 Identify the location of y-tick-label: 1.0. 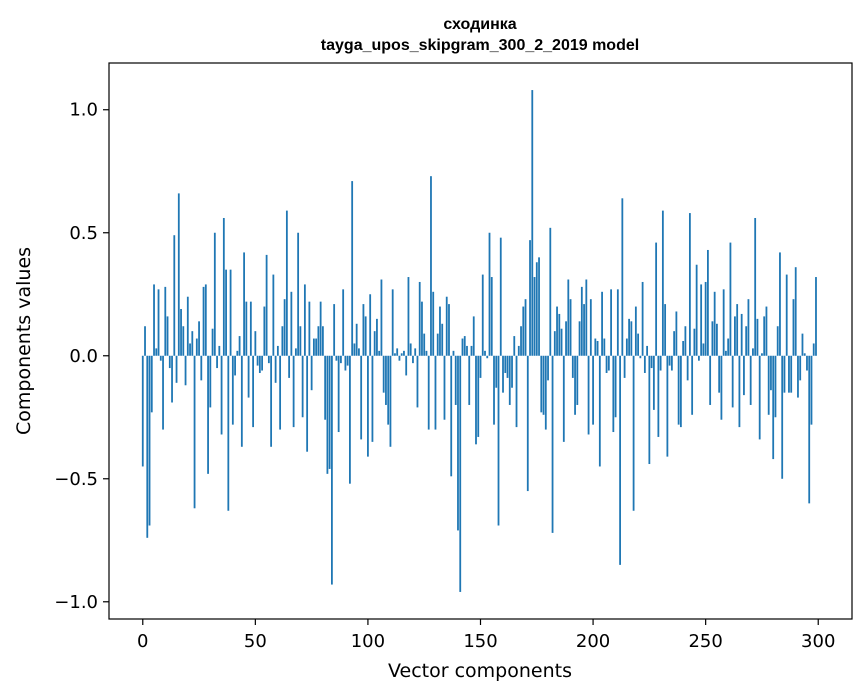
(83, 110).